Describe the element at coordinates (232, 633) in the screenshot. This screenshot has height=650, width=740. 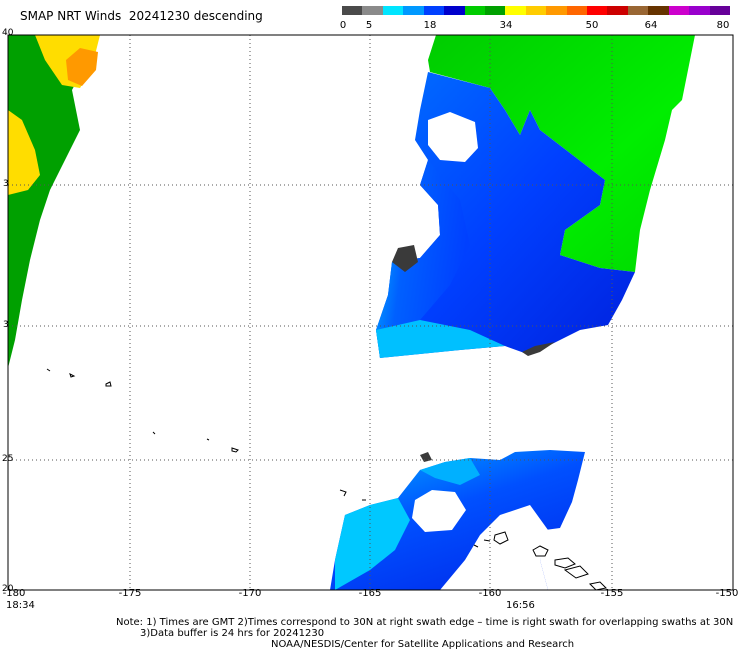
I see `footnote-line-2: 3)Data buffer is 24 hrs for 20241230` at that location.